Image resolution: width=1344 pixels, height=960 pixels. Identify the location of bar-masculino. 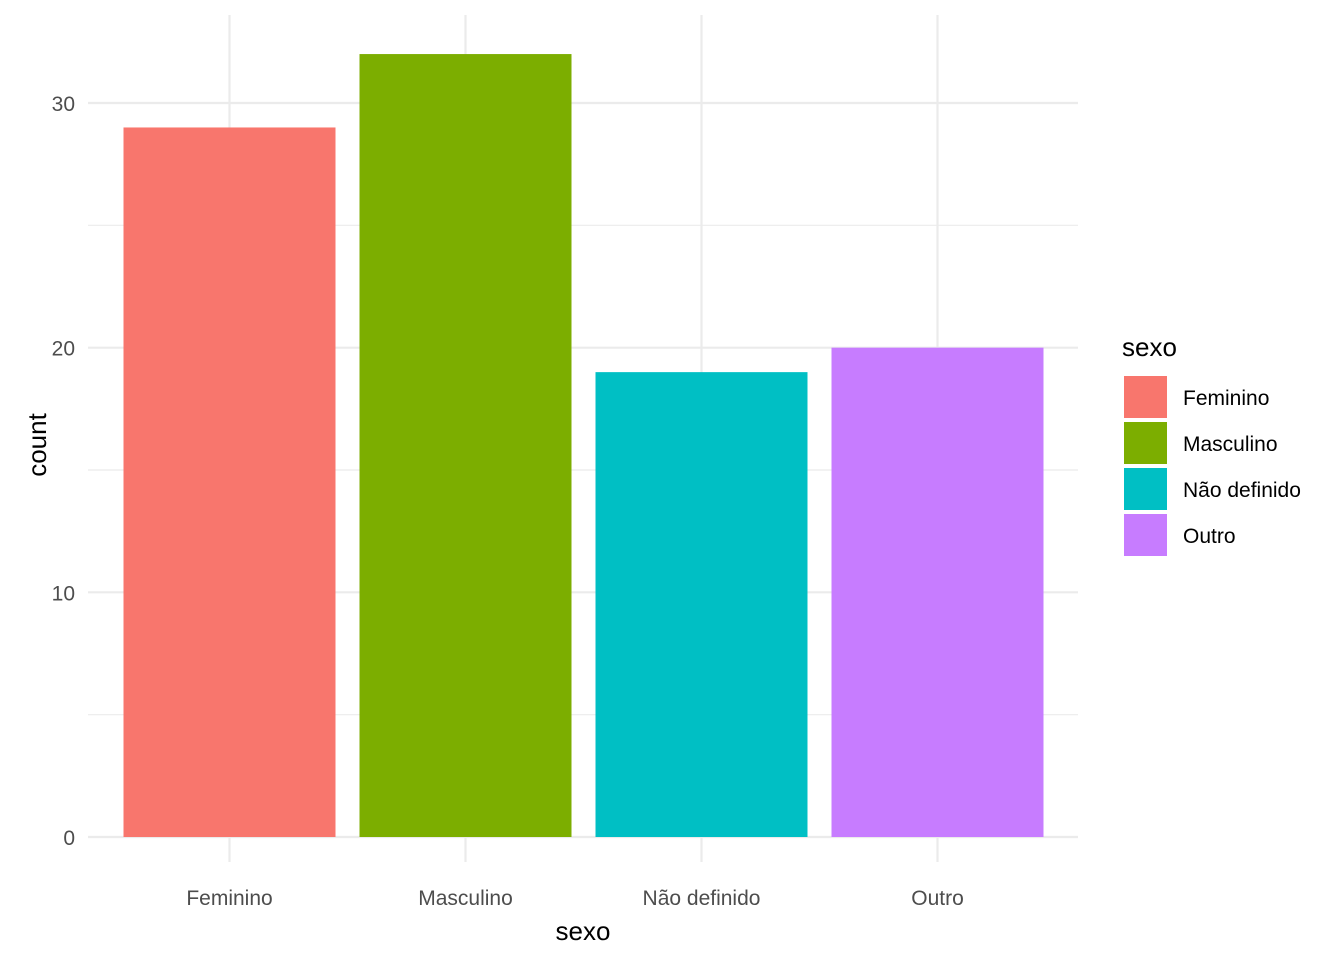
(465, 446).